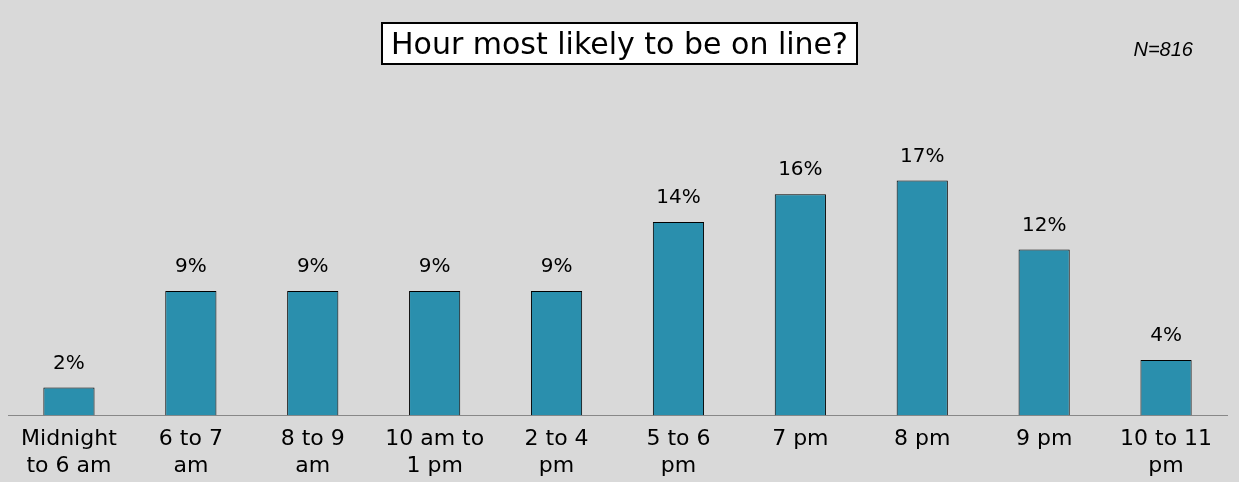  What do you see at coordinates (435, 451) in the screenshot?
I see `x-tick-label: 10 am to 1 pm` at bounding box center [435, 451].